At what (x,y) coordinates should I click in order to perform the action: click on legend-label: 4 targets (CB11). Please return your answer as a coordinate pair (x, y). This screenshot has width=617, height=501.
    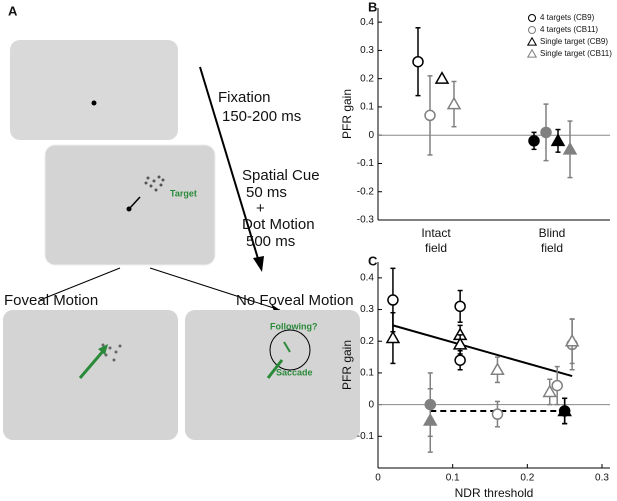
    Looking at the image, I should click on (569, 29).